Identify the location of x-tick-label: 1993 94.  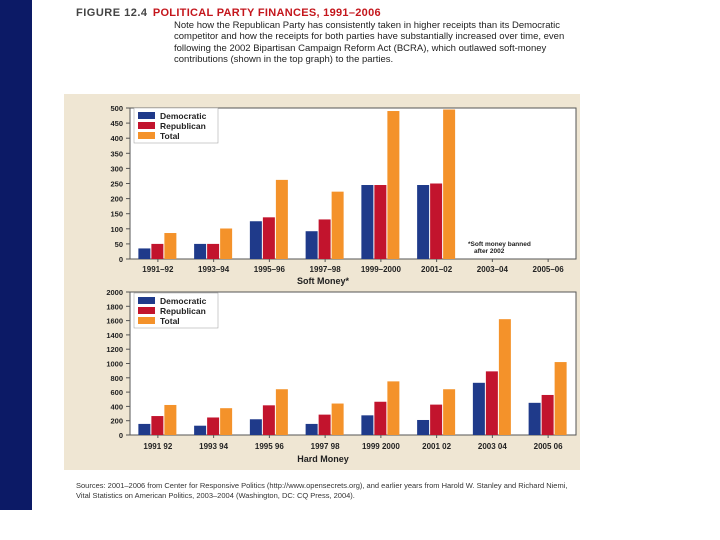
(213, 446).